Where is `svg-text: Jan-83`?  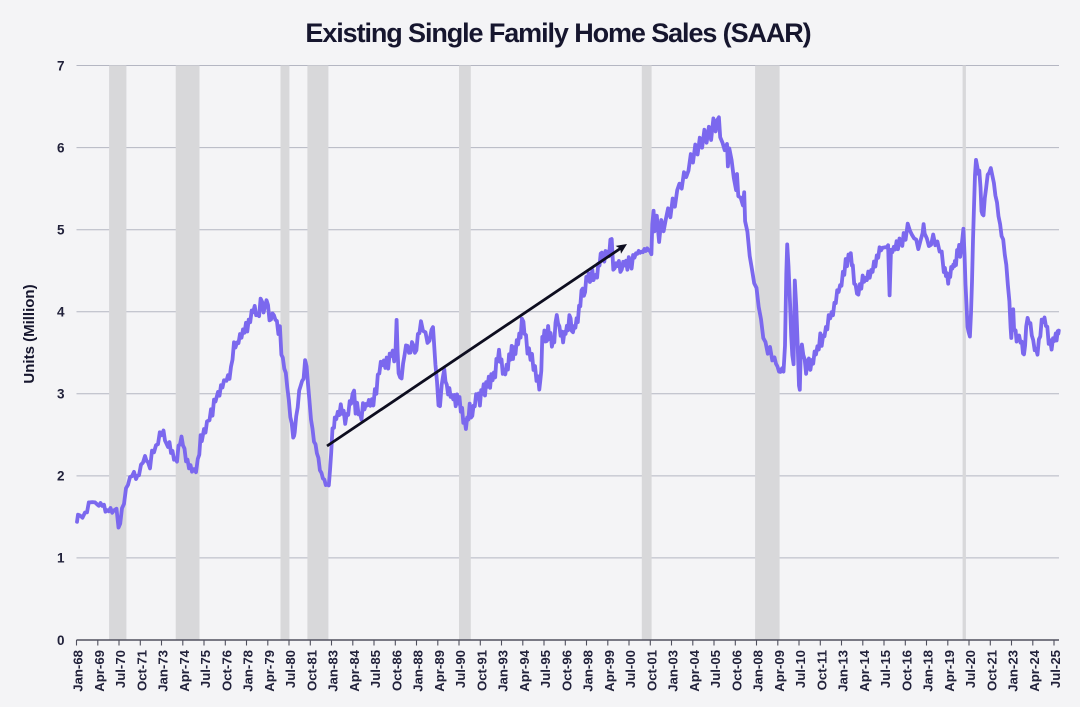 svg-text: Jan-83 is located at coordinates (333, 671).